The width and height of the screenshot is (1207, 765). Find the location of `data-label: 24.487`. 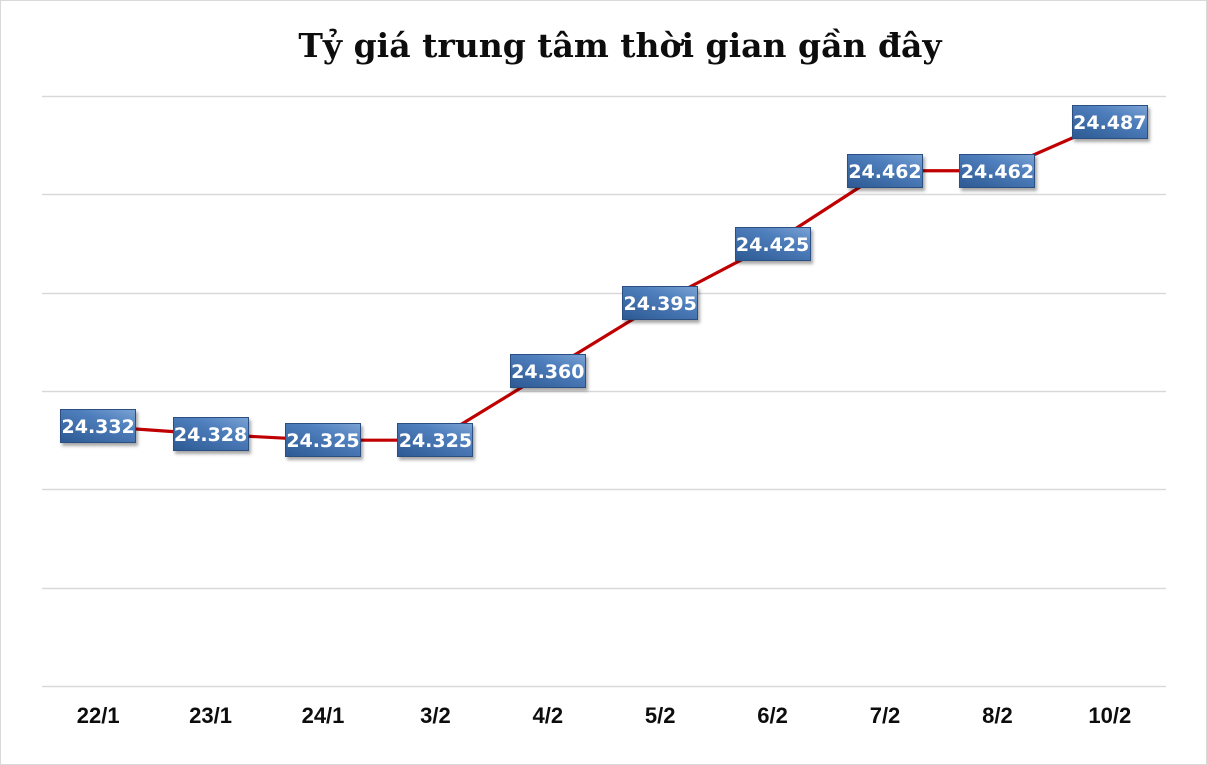

data-label: 24.487 is located at coordinates (1109, 121).